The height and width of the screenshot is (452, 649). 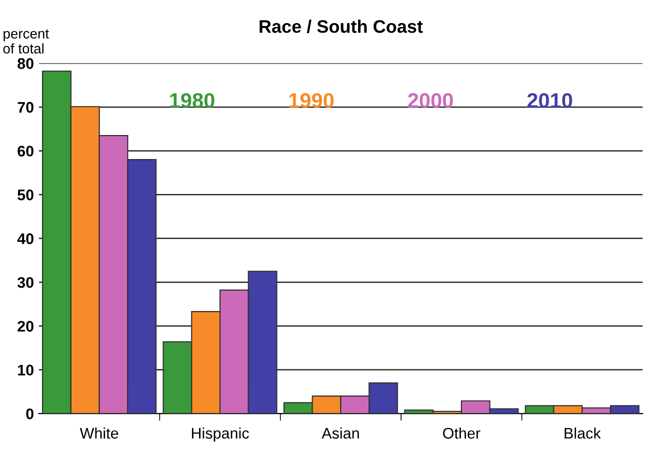 What do you see at coordinates (311, 100) in the screenshot?
I see `text: 1990` at bounding box center [311, 100].